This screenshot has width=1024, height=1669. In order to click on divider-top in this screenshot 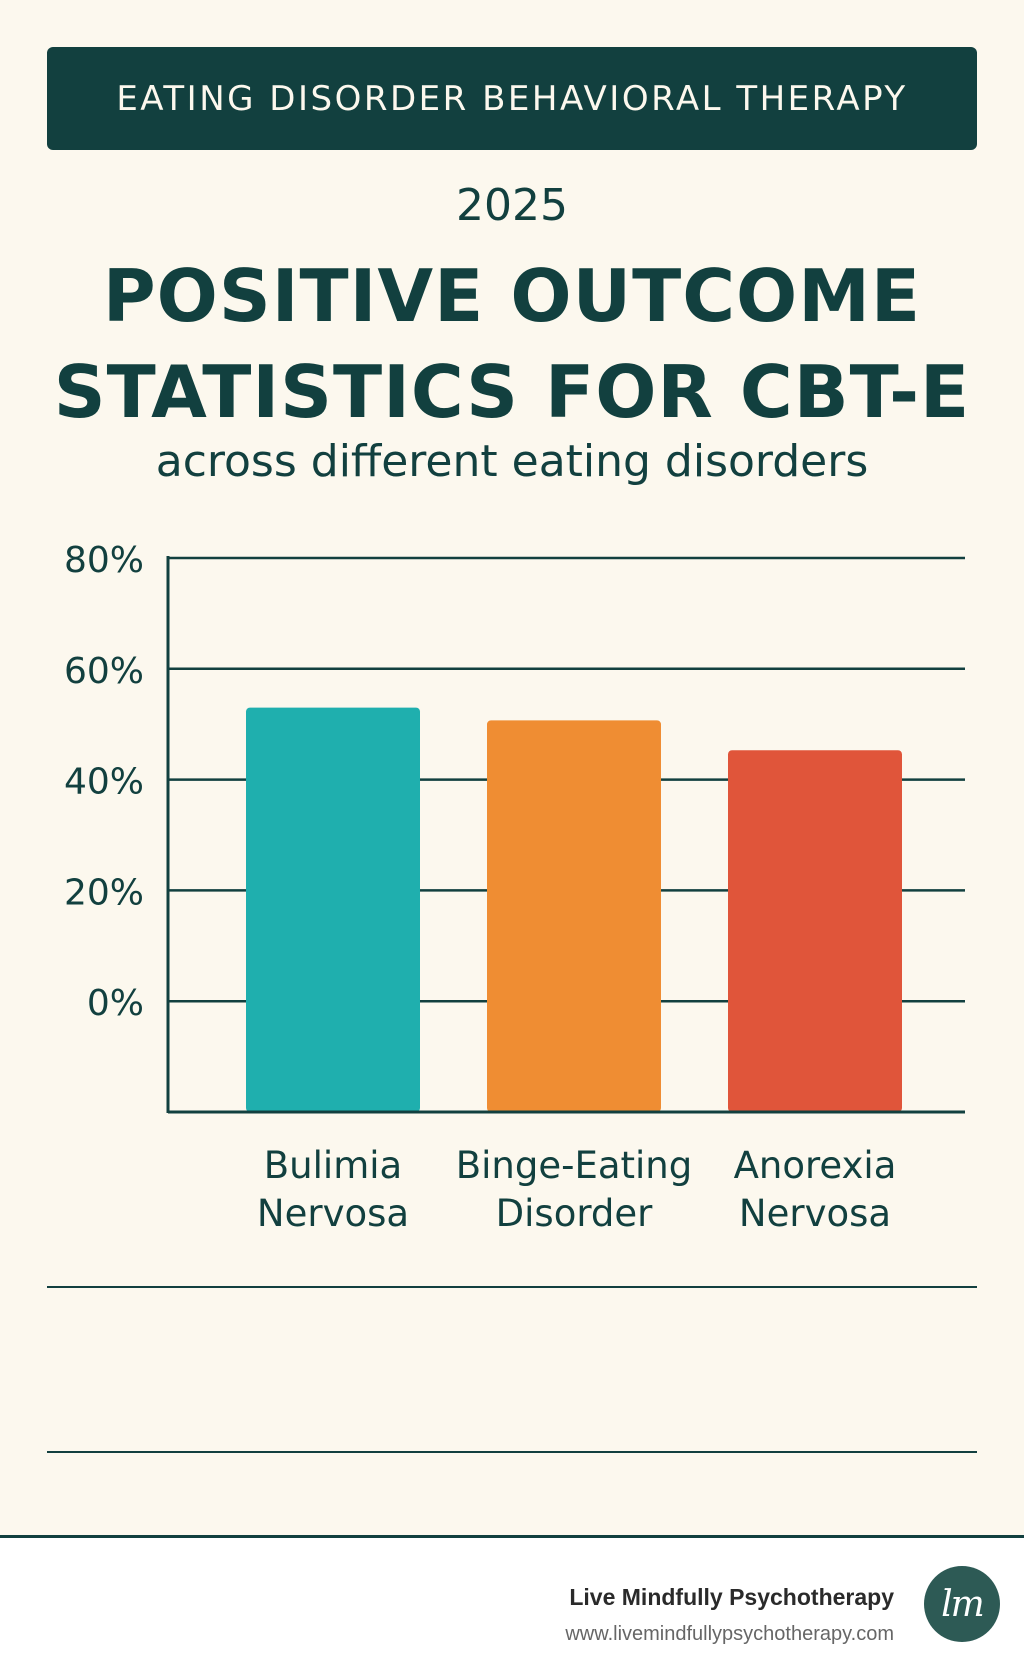, I will do `click(512, 1287)`.